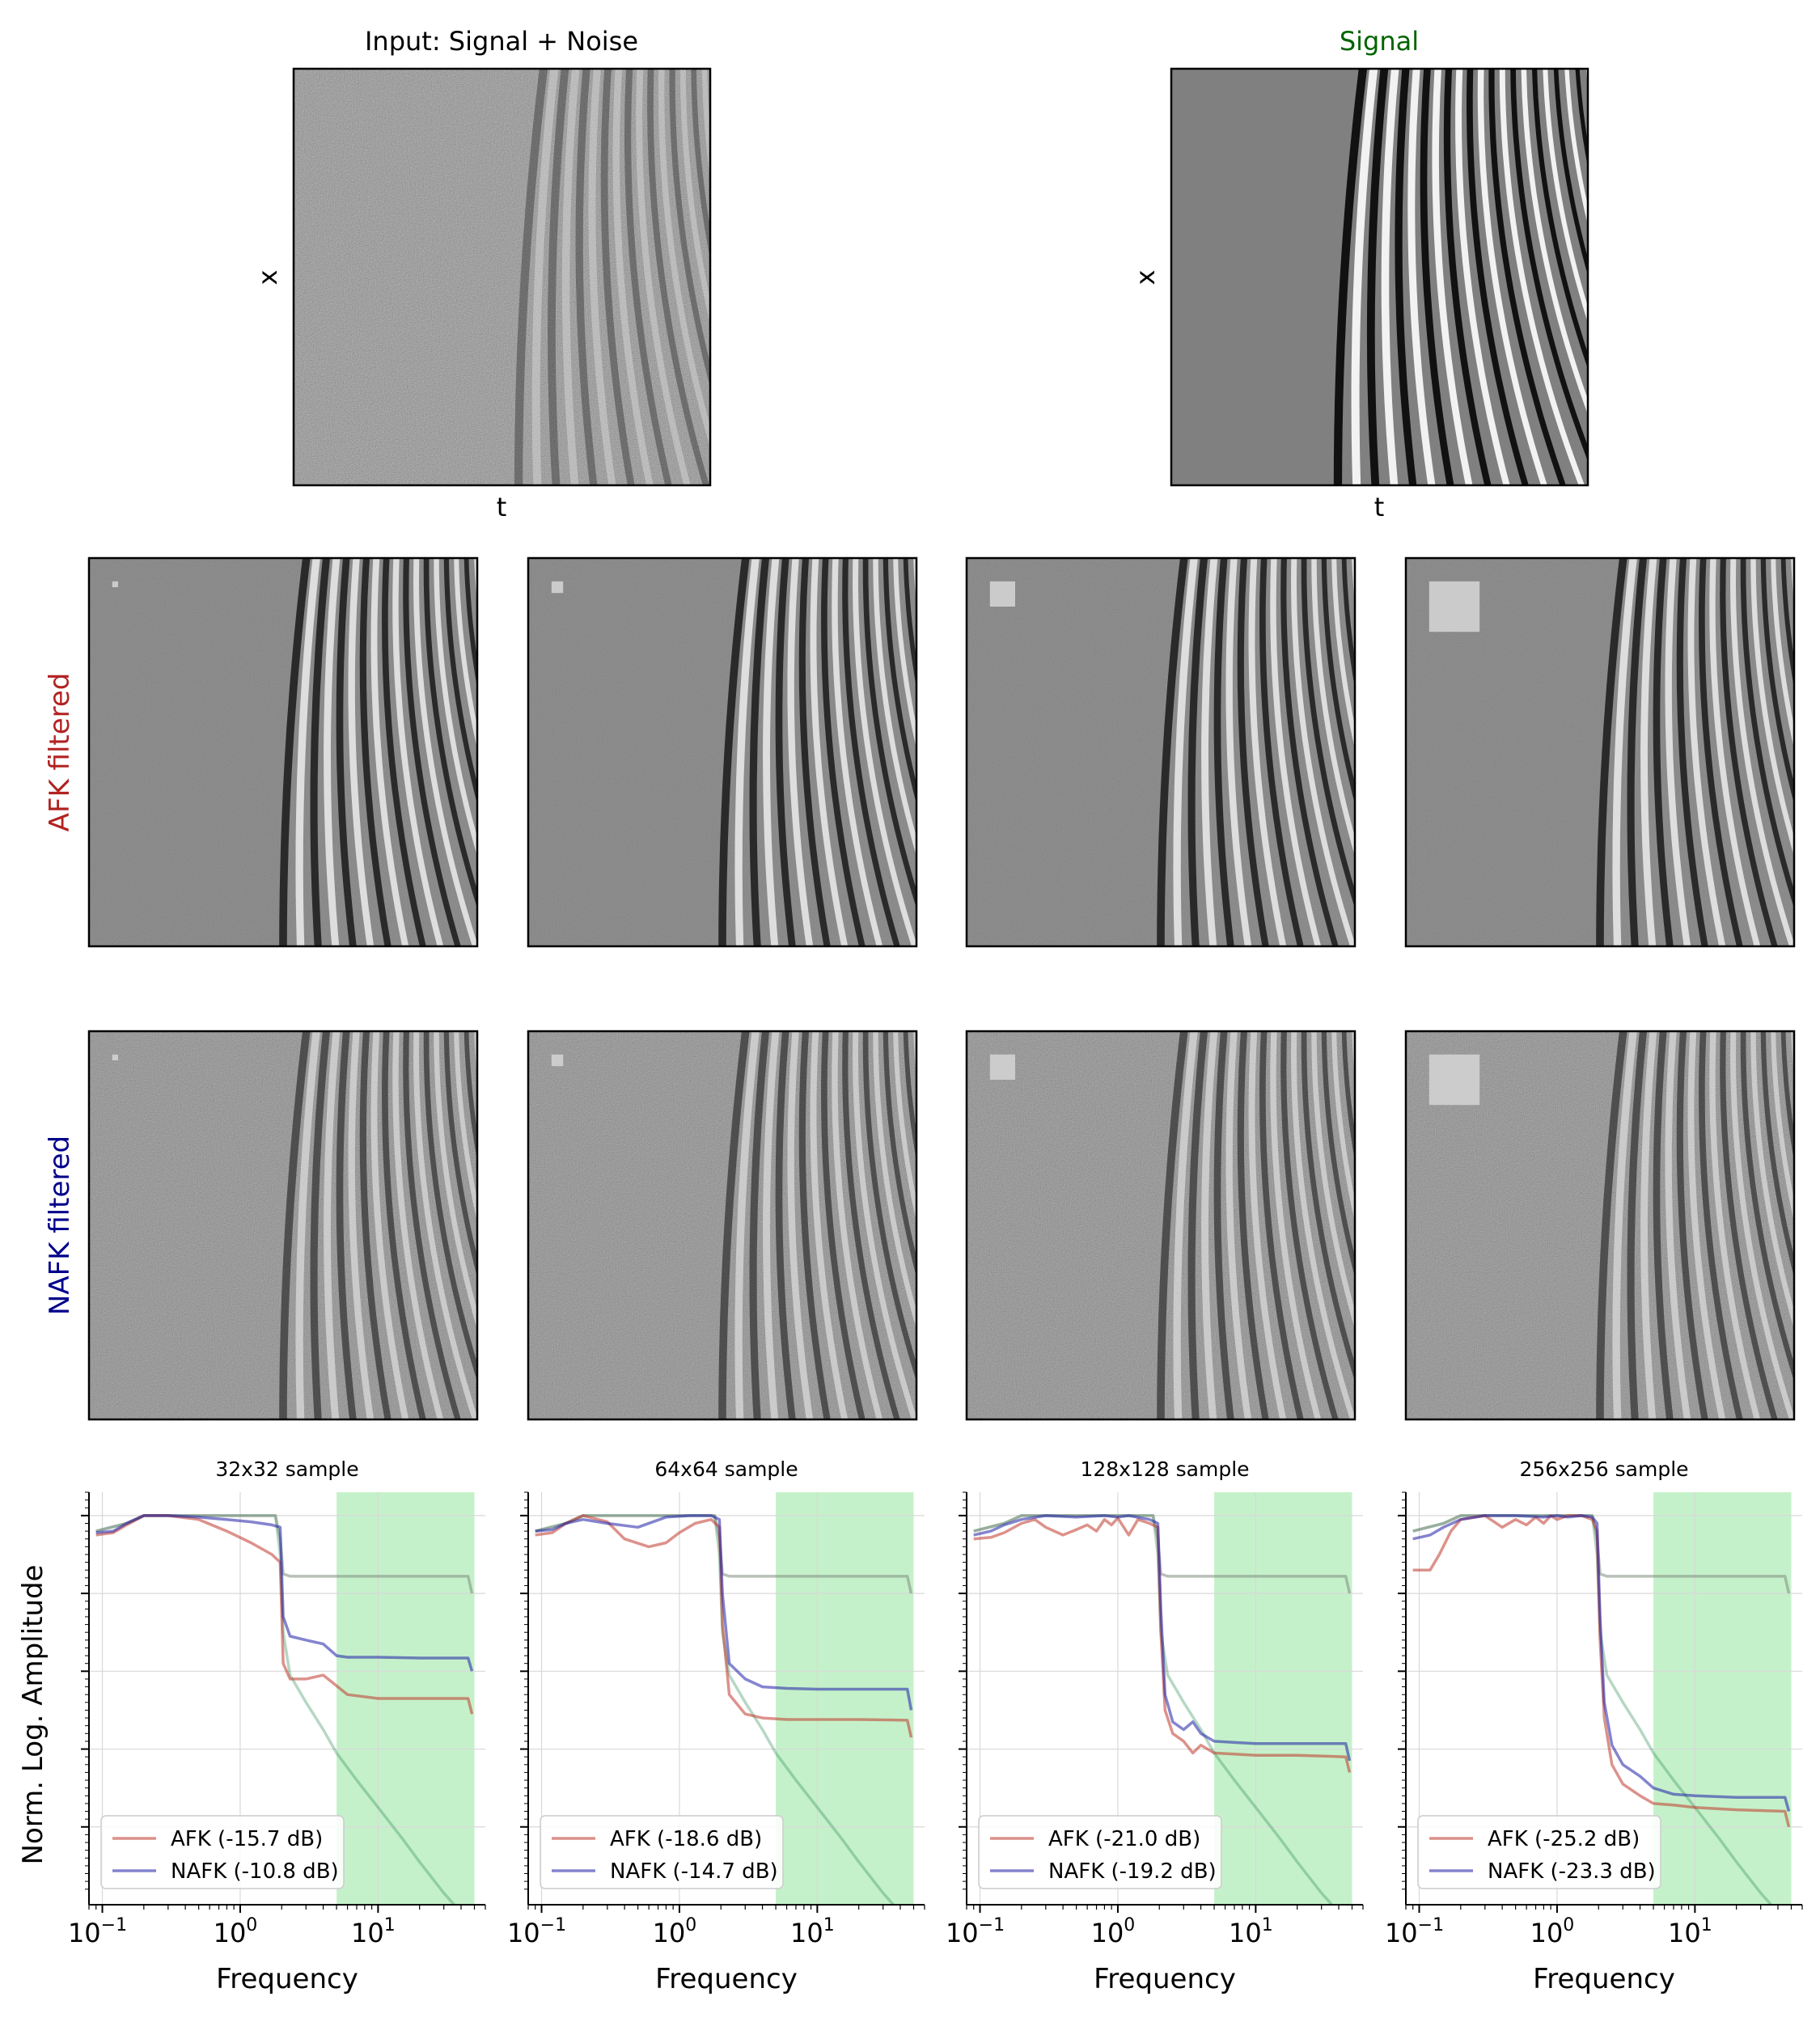 This screenshot has width=1820, height=2022. What do you see at coordinates (1100, 1852) in the screenshot?
I see `legend` at bounding box center [1100, 1852].